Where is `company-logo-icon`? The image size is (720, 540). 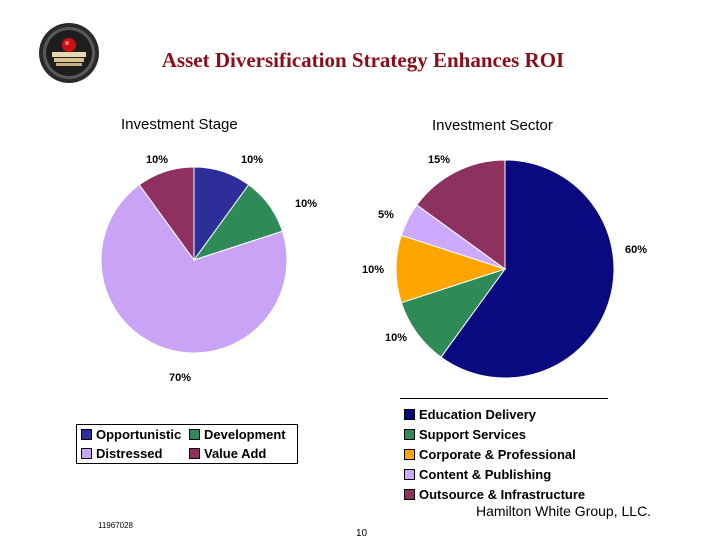
company-logo-icon is located at coordinates (69, 53).